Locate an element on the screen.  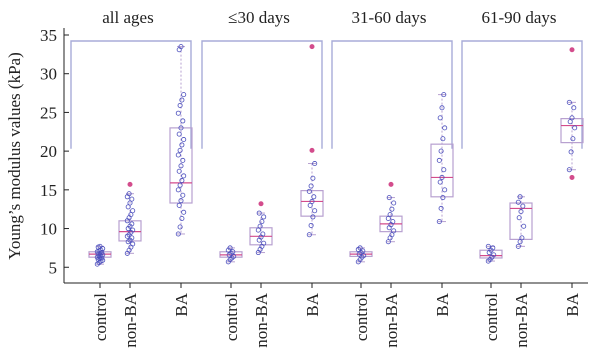
panel-title: 61-90 days is located at coordinates (518, 17).